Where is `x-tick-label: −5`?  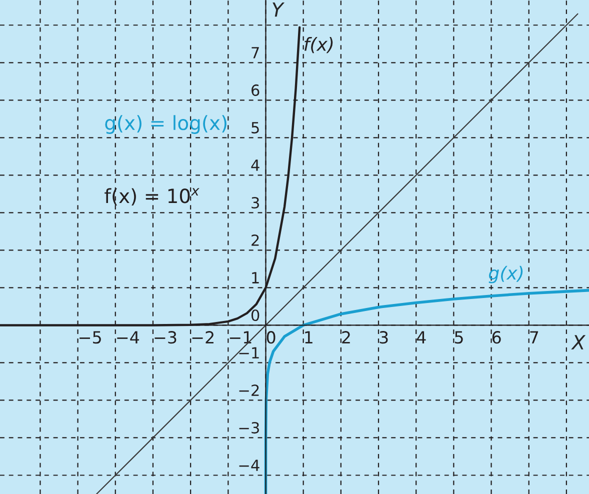 x-tick-label: −5 is located at coordinates (90, 337).